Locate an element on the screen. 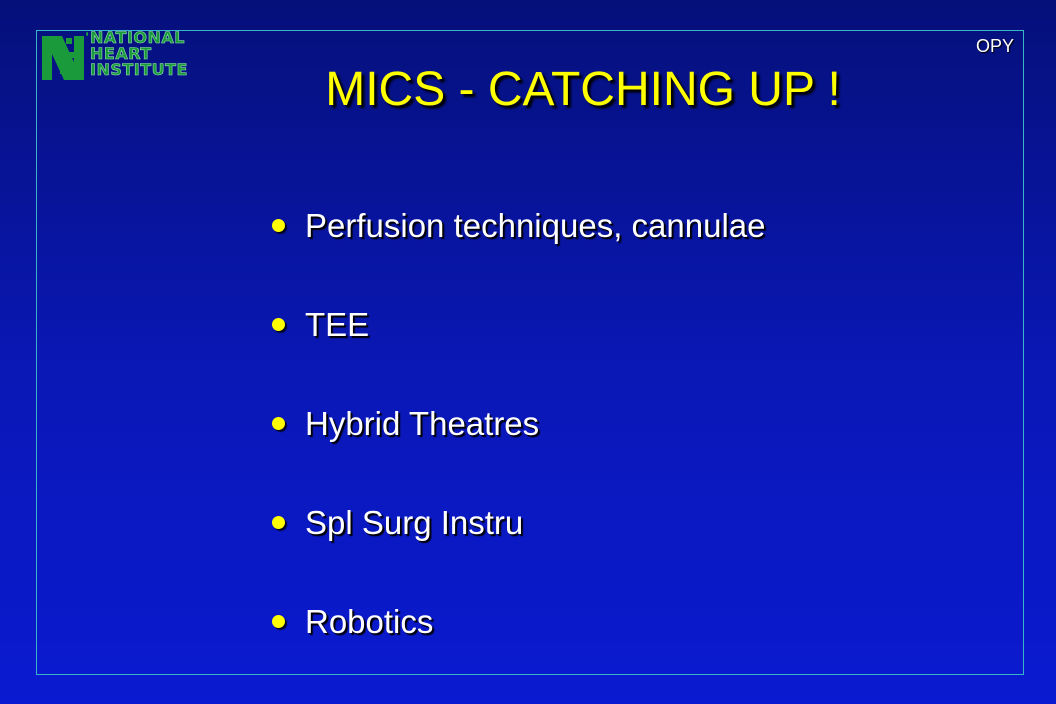 Image resolution: width=1056 pixels, height=704 pixels. bullet-text: Spl Surg Instru is located at coordinates (414, 522).